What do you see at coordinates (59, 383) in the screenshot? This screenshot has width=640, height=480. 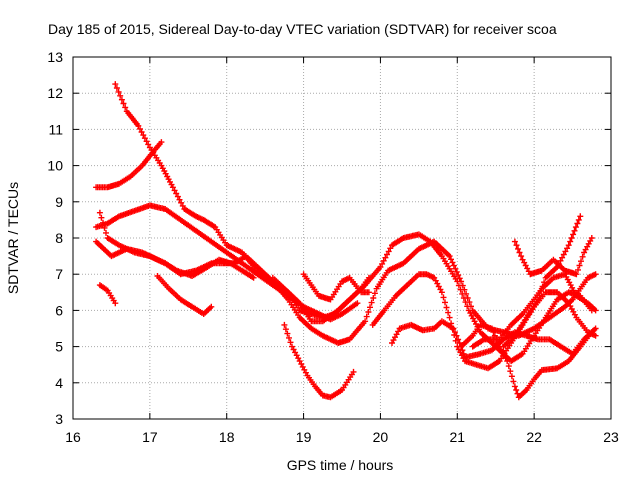 I see `y-tick-label: 4` at bounding box center [59, 383].